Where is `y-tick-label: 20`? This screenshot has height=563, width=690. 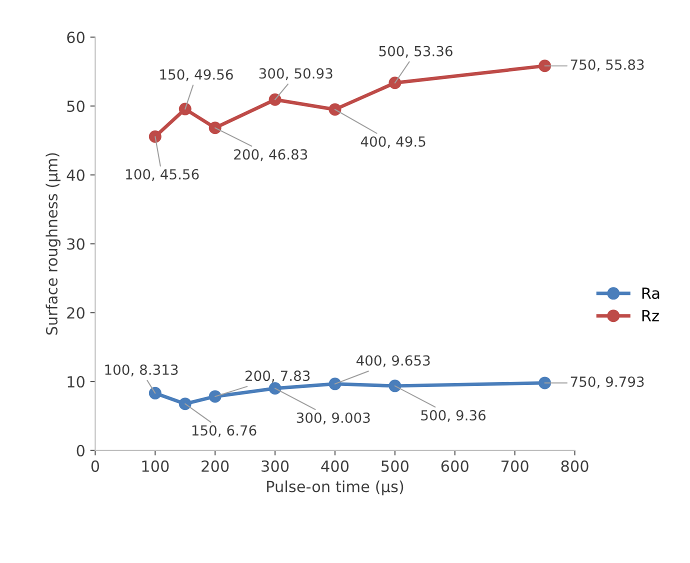
y-tick-label: 20 is located at coordinates (75, 313).